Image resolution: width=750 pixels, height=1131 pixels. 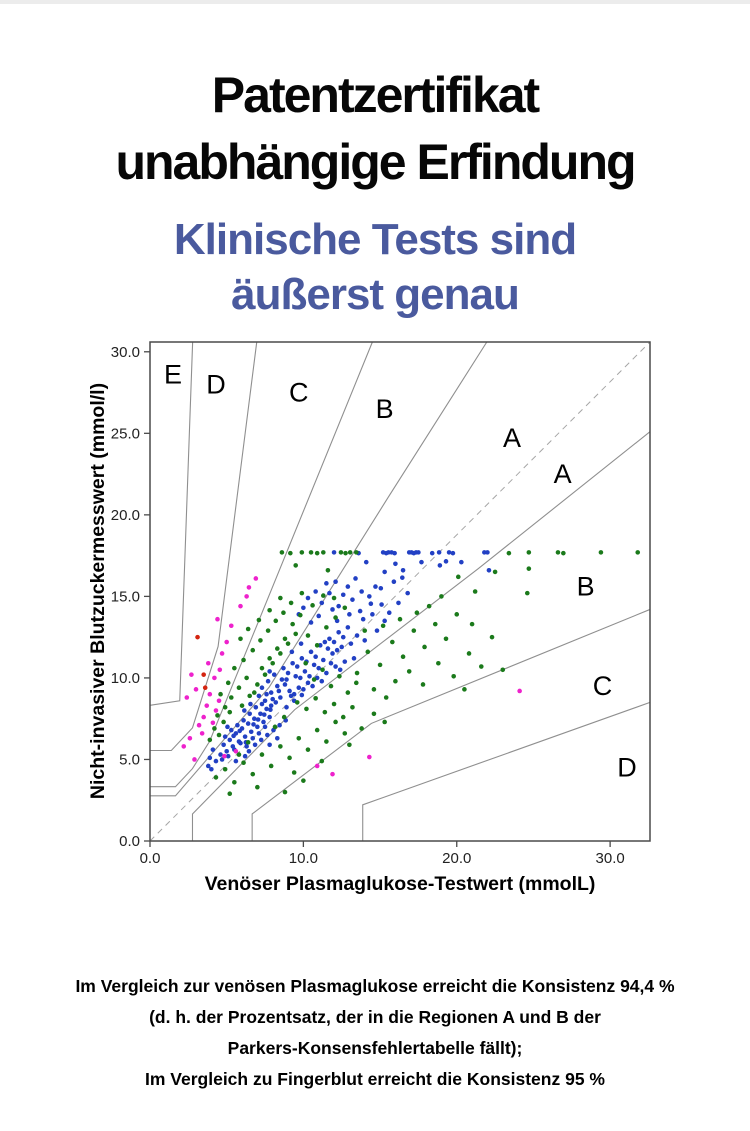 I want to click on page-subtitle: Klinische Tests sind äußerst genau, so click(x=375, y=267).